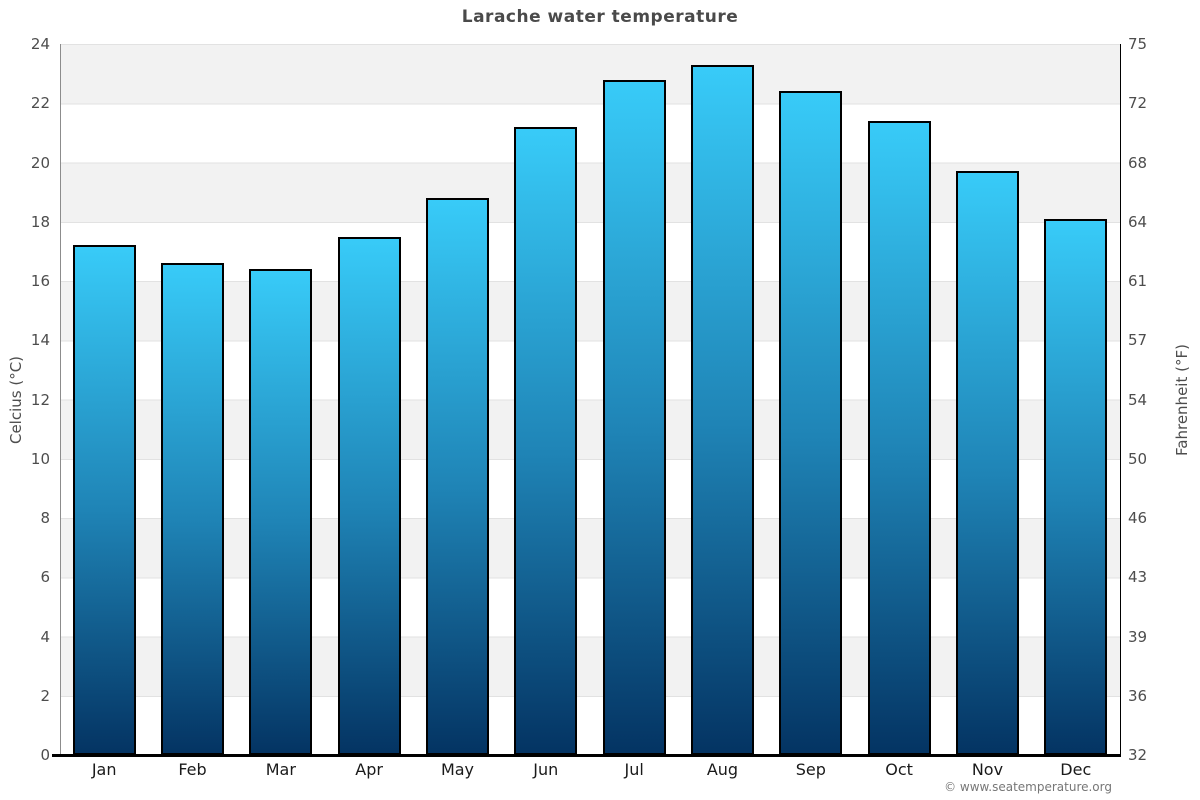 Image resolution: width=1200 pixels, height=800 pixels. I want to click on xtick-mar: Mar, so click(280, 769).